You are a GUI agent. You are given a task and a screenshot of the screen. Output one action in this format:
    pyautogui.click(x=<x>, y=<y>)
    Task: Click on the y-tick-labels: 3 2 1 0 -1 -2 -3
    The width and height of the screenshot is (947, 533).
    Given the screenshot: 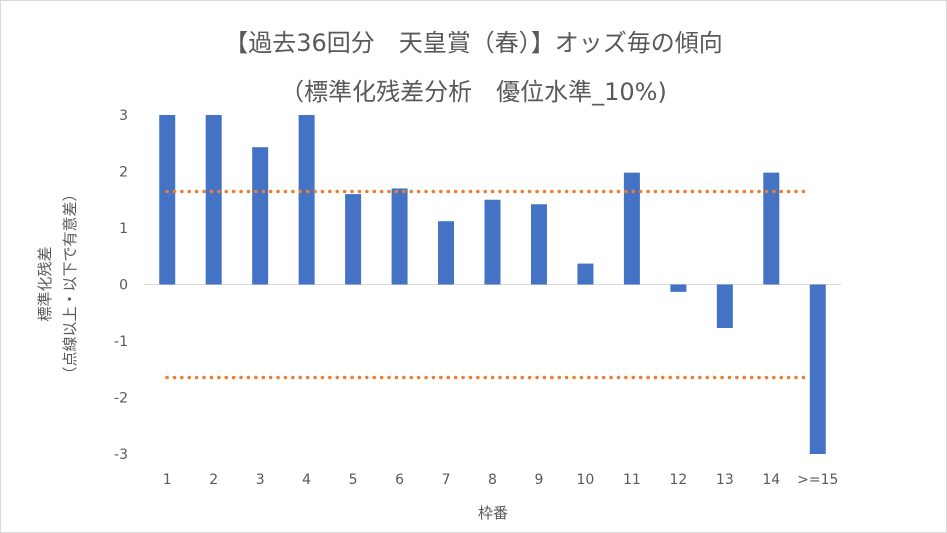 What is the action you would take?
    pyautogui.click(x=121, y=285)
    